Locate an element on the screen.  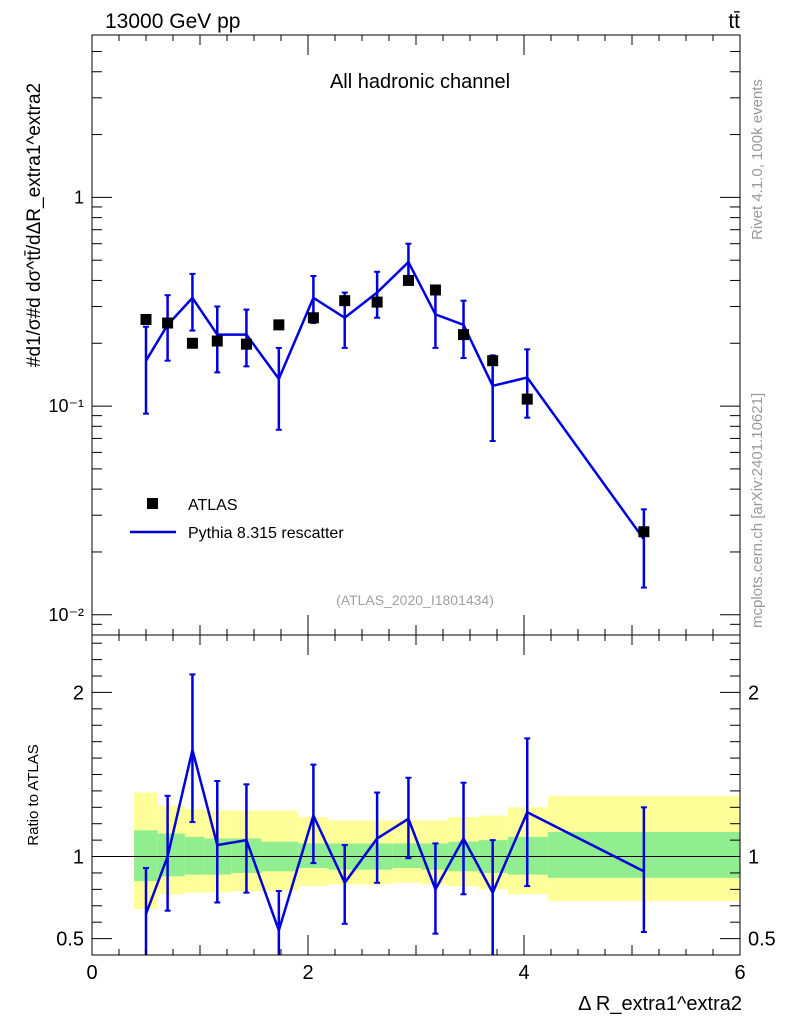
ratio-y-tick-label: 0.5 is located at coordinates (70, 940).